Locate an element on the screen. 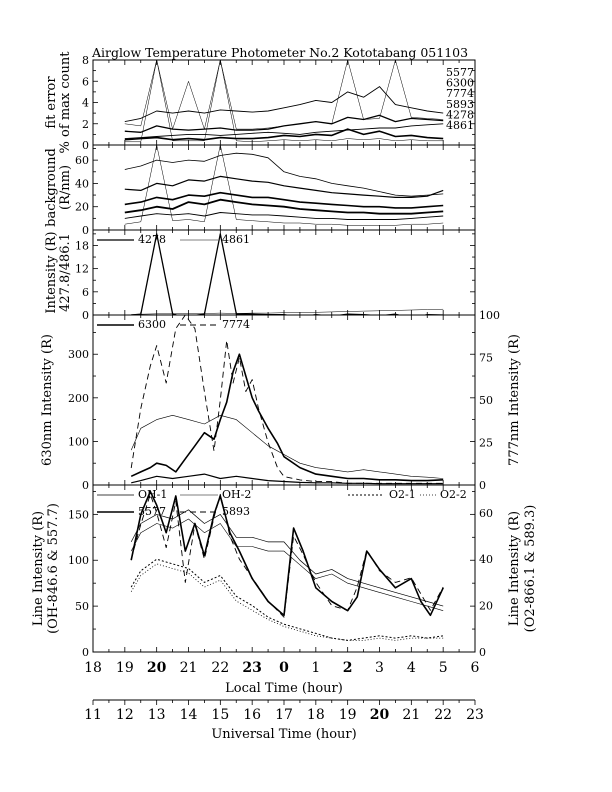  y-axis-label: fit error is located at coordinates (51, 102).